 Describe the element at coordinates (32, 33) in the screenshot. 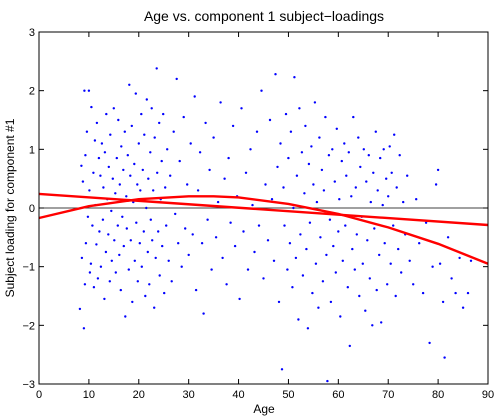

I see `y-tick-label: 3` at that location.